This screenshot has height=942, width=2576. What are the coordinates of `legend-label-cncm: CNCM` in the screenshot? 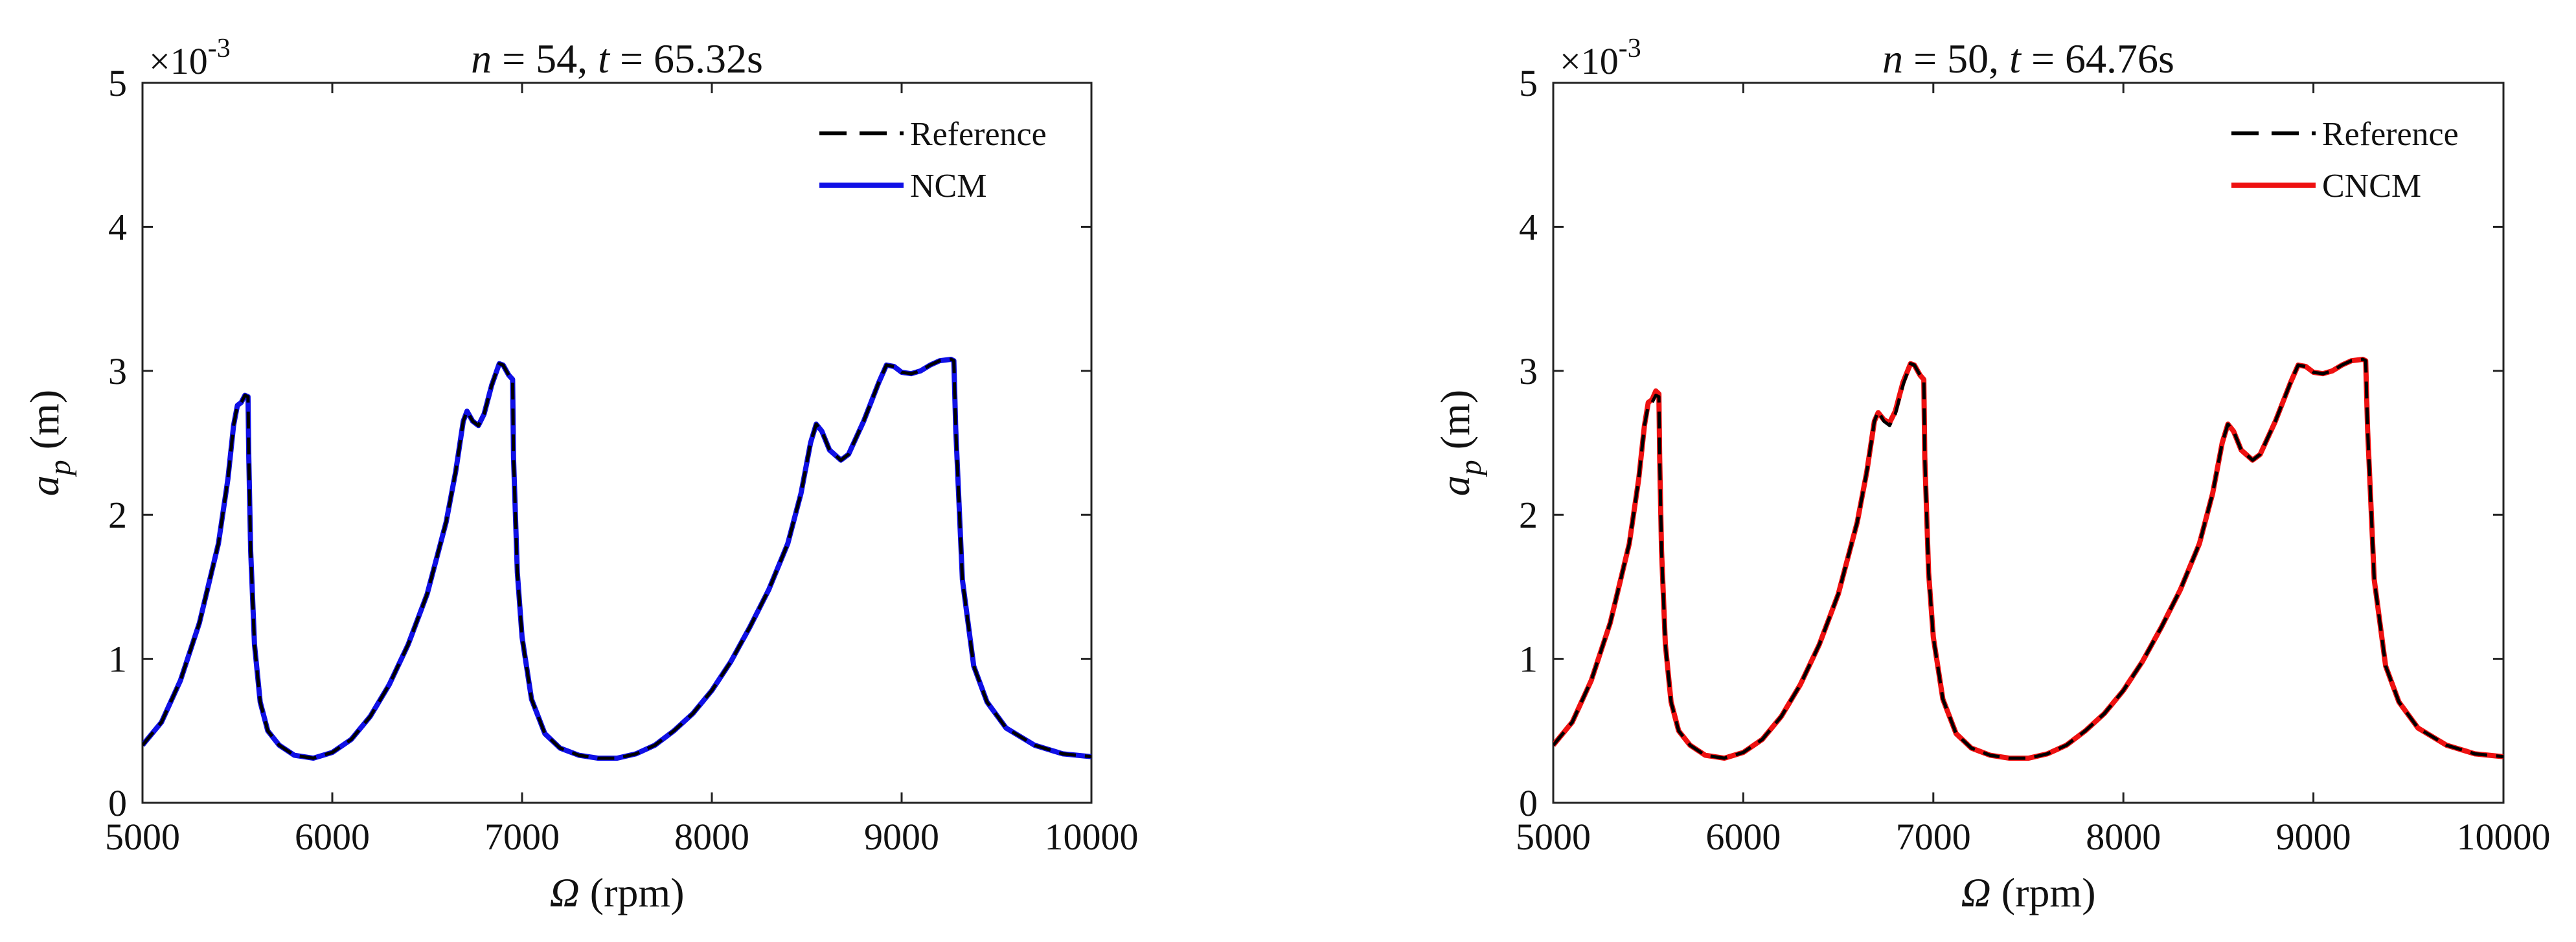 It's located at (2371, 186).